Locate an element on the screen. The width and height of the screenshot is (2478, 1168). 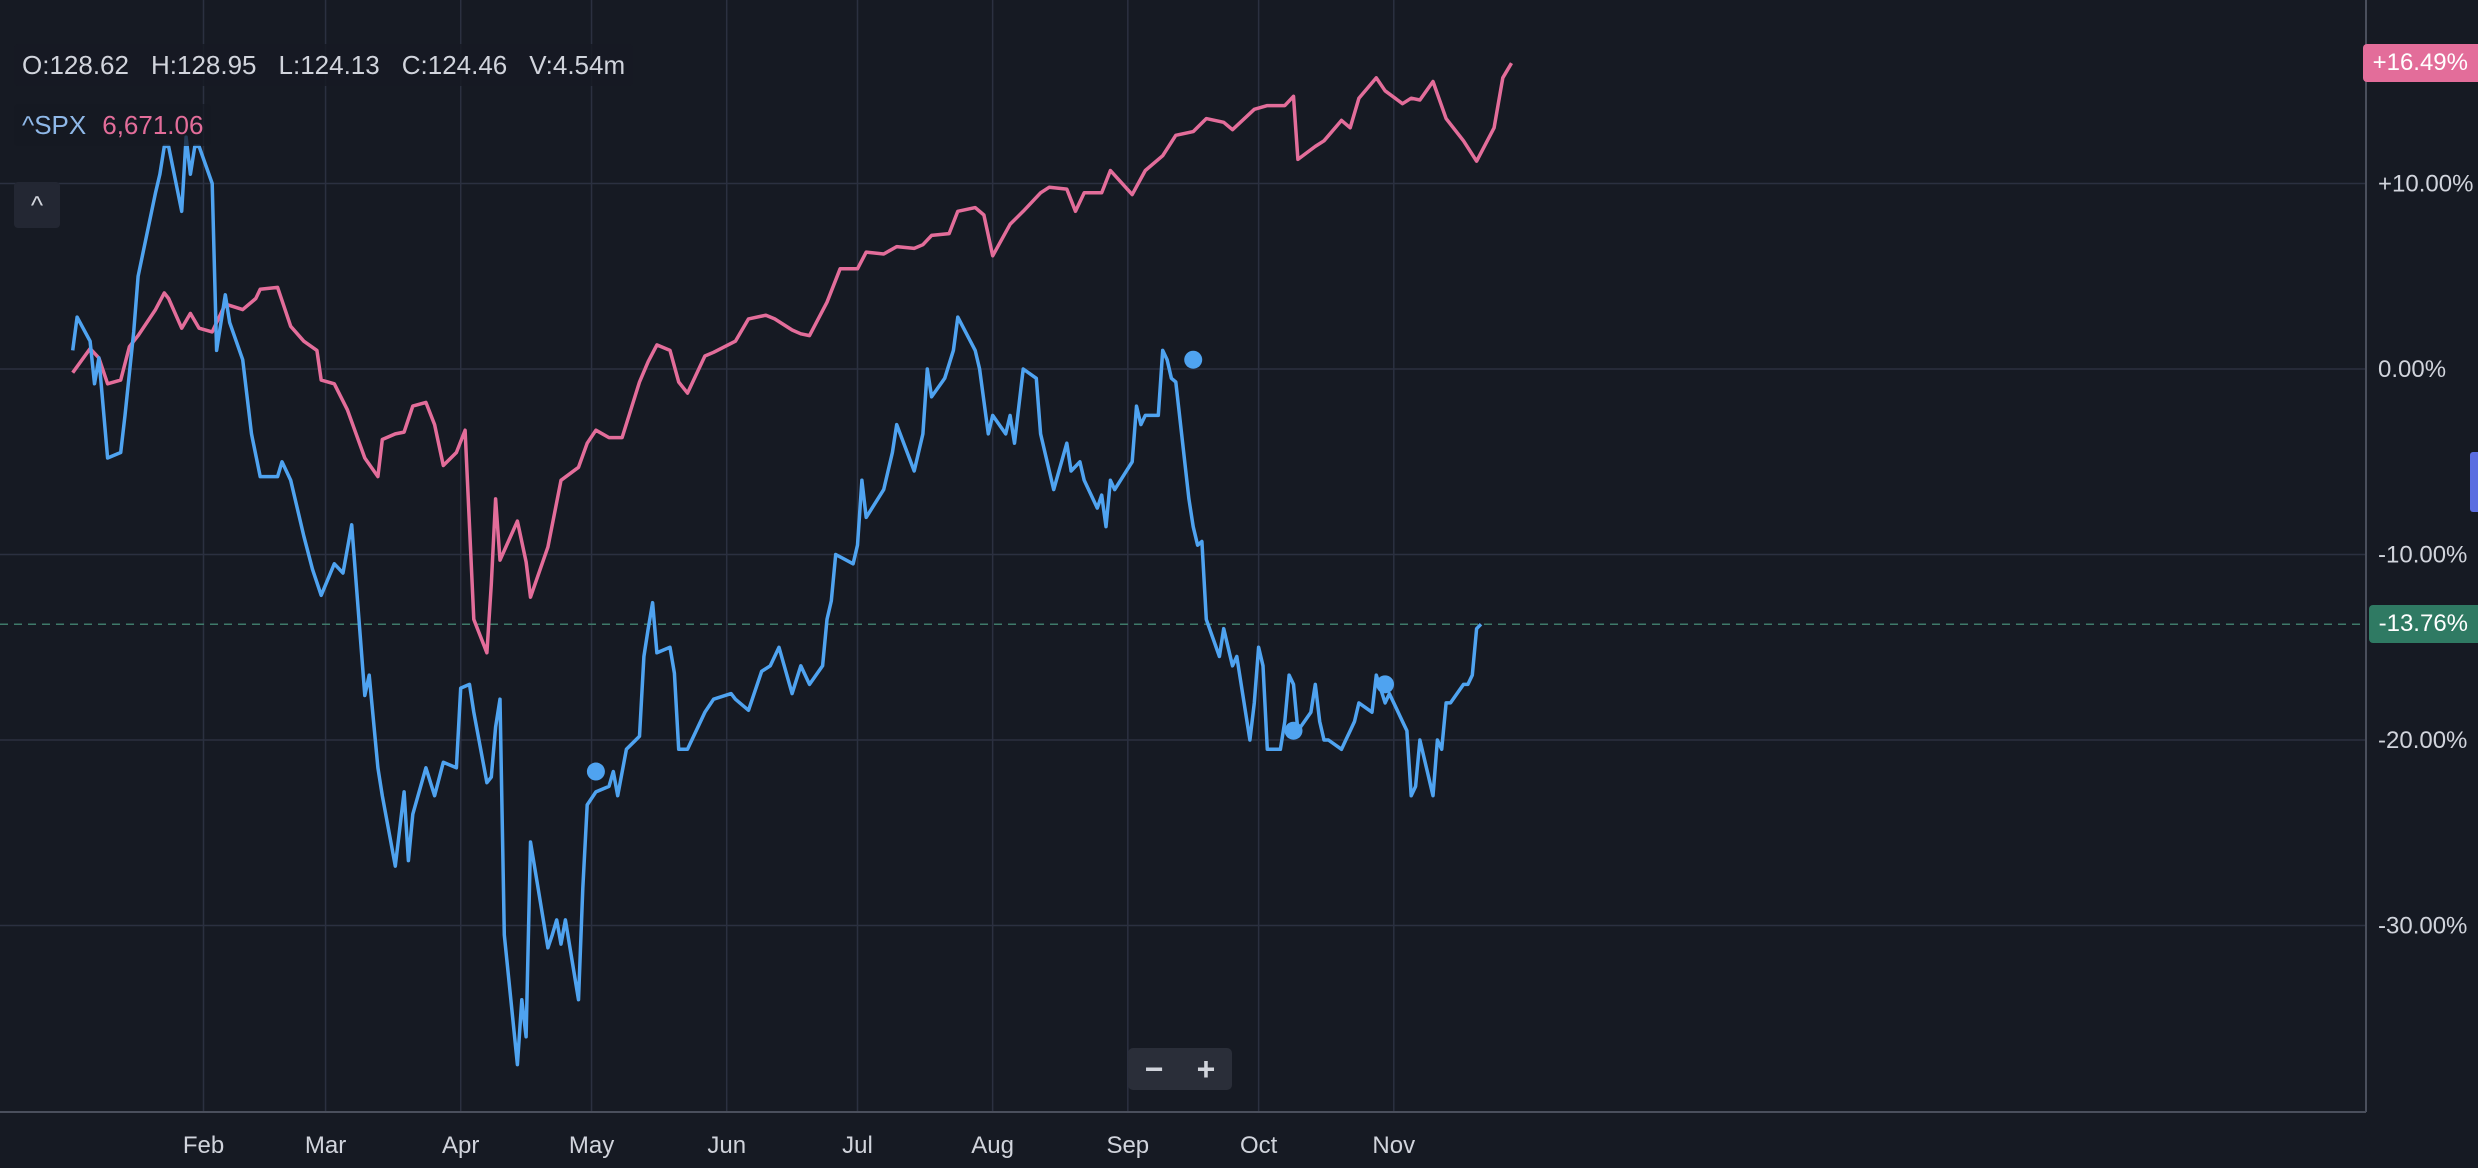
legend-symbol: ^SPX is located at coordinates (54, 124).